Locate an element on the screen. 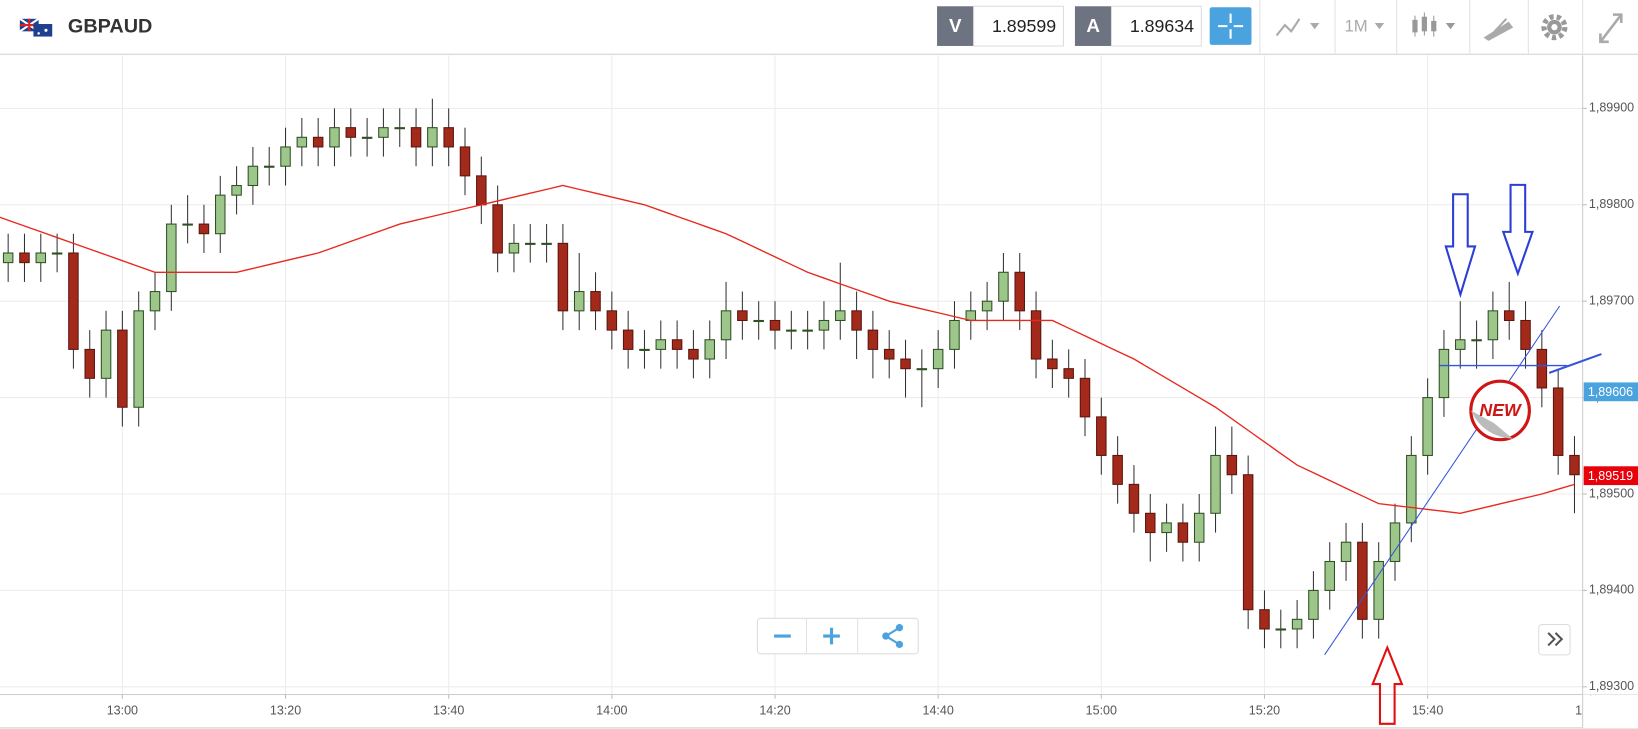 This screenshot has width=1638, height=729. flag is located at coordinates (36, 27).